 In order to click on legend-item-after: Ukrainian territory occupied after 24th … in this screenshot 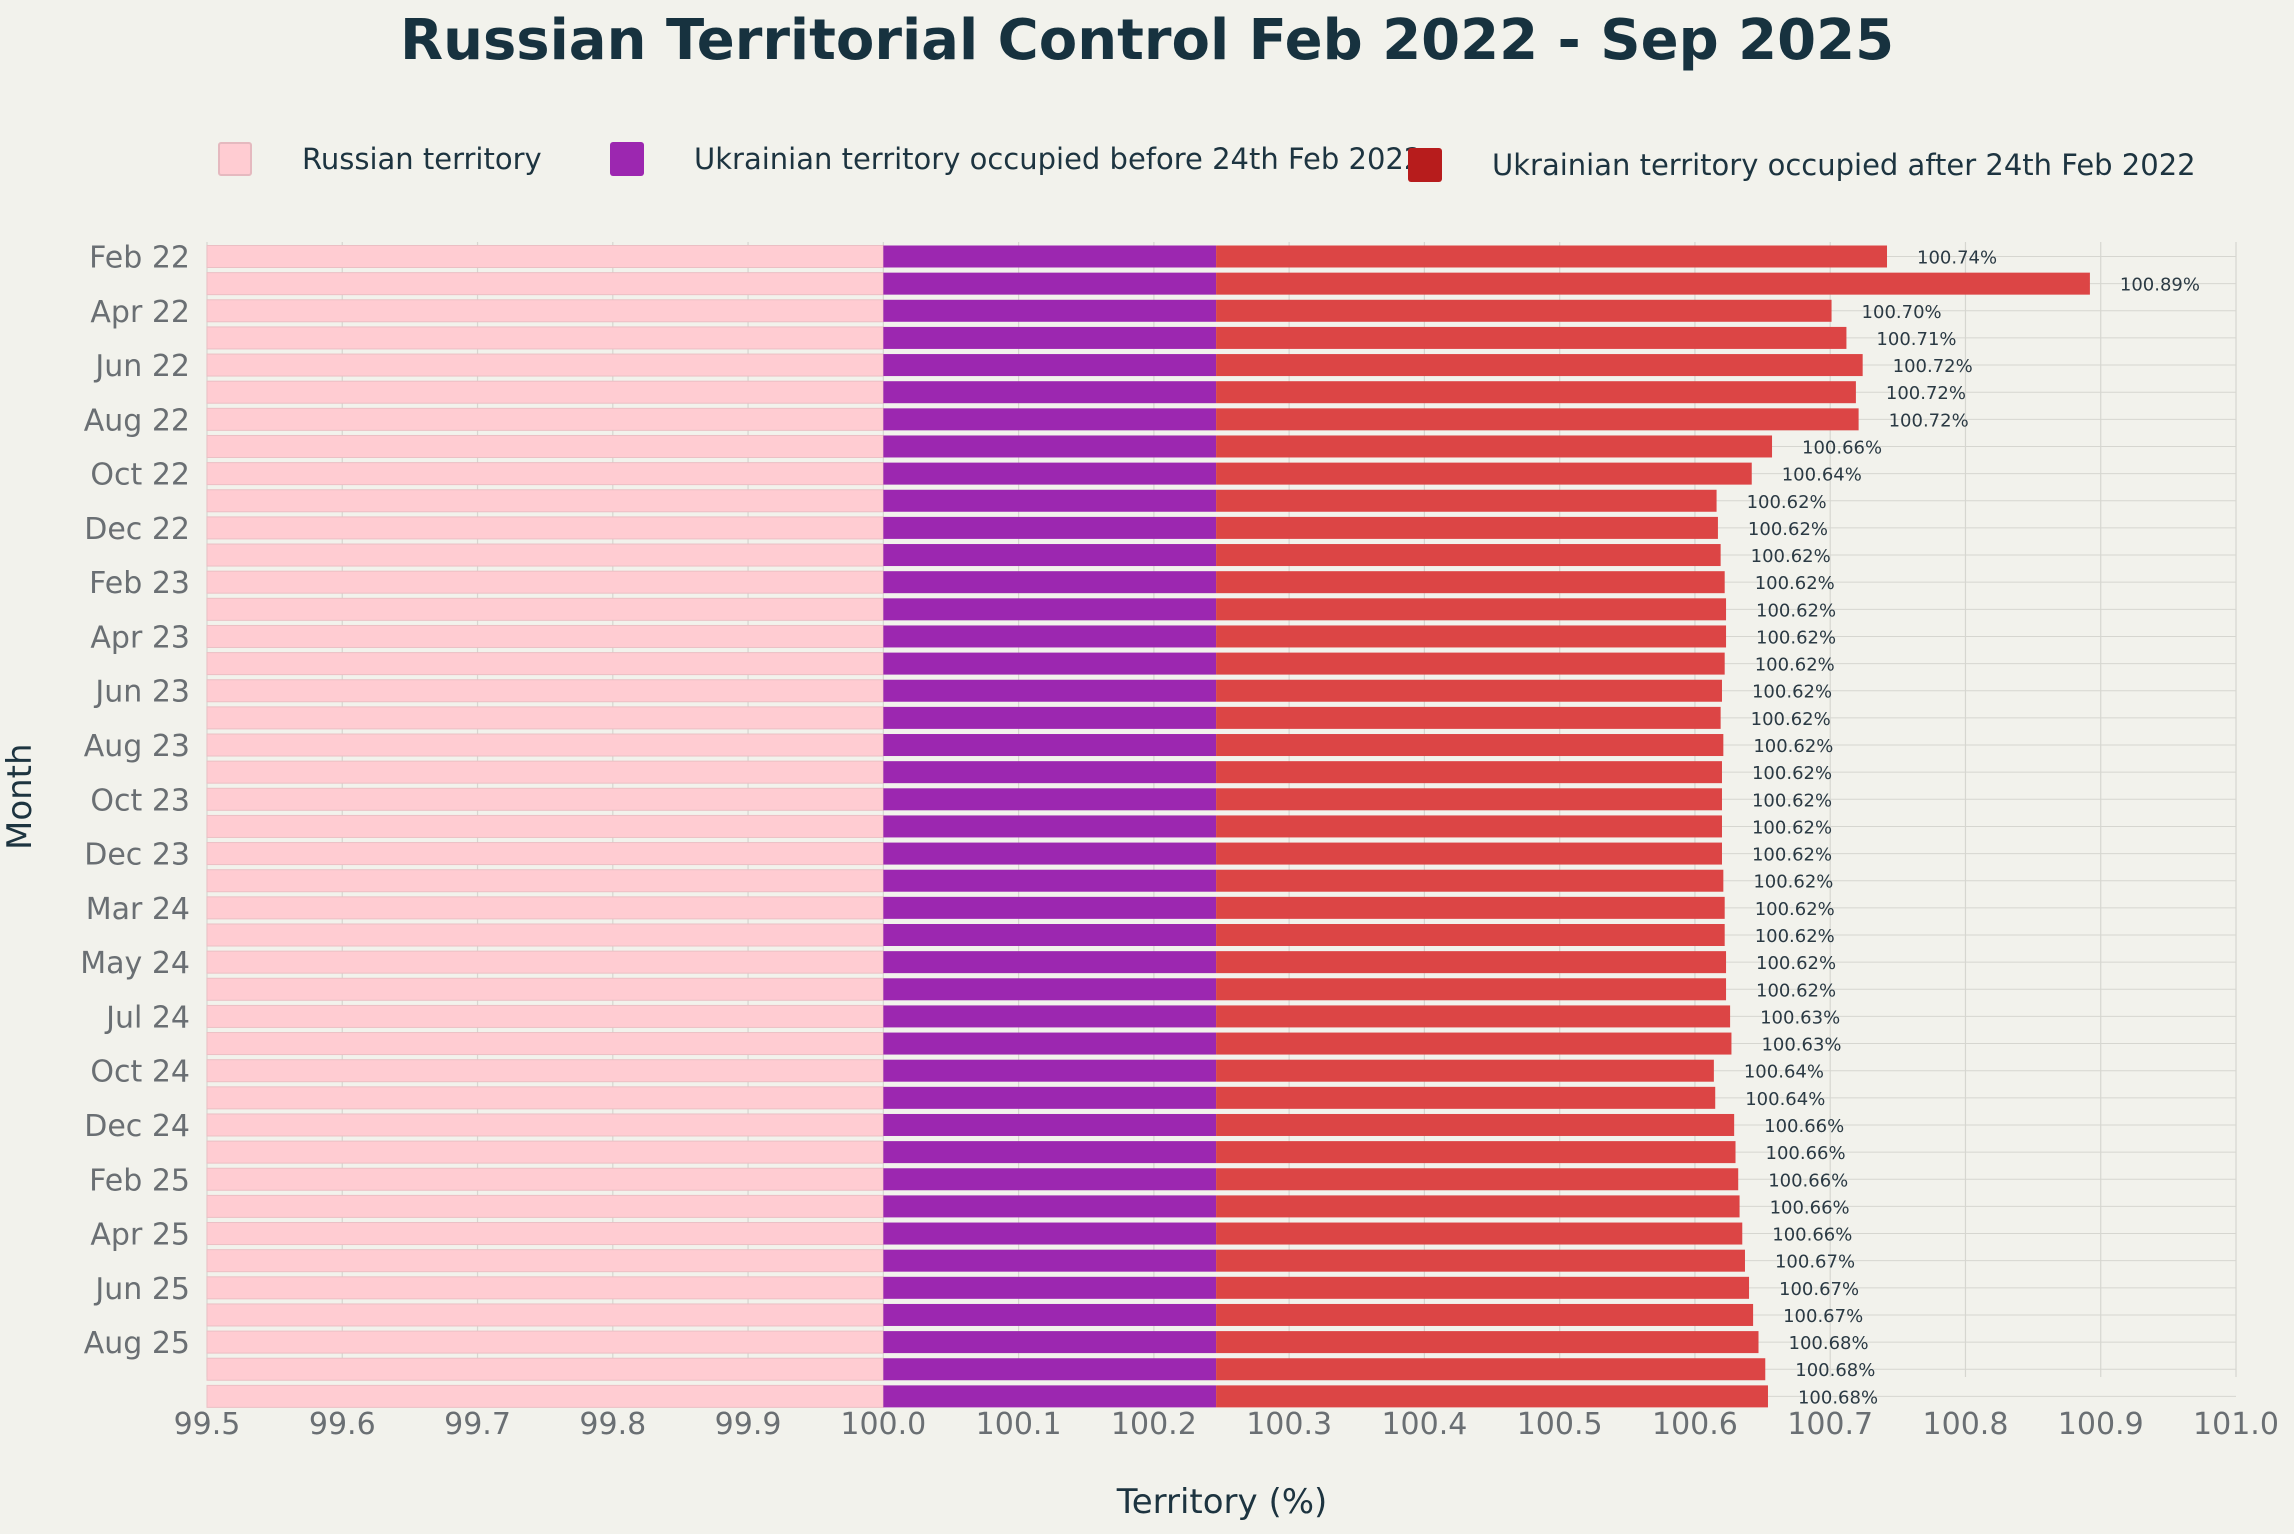, I will do `click(1802, 165)`.